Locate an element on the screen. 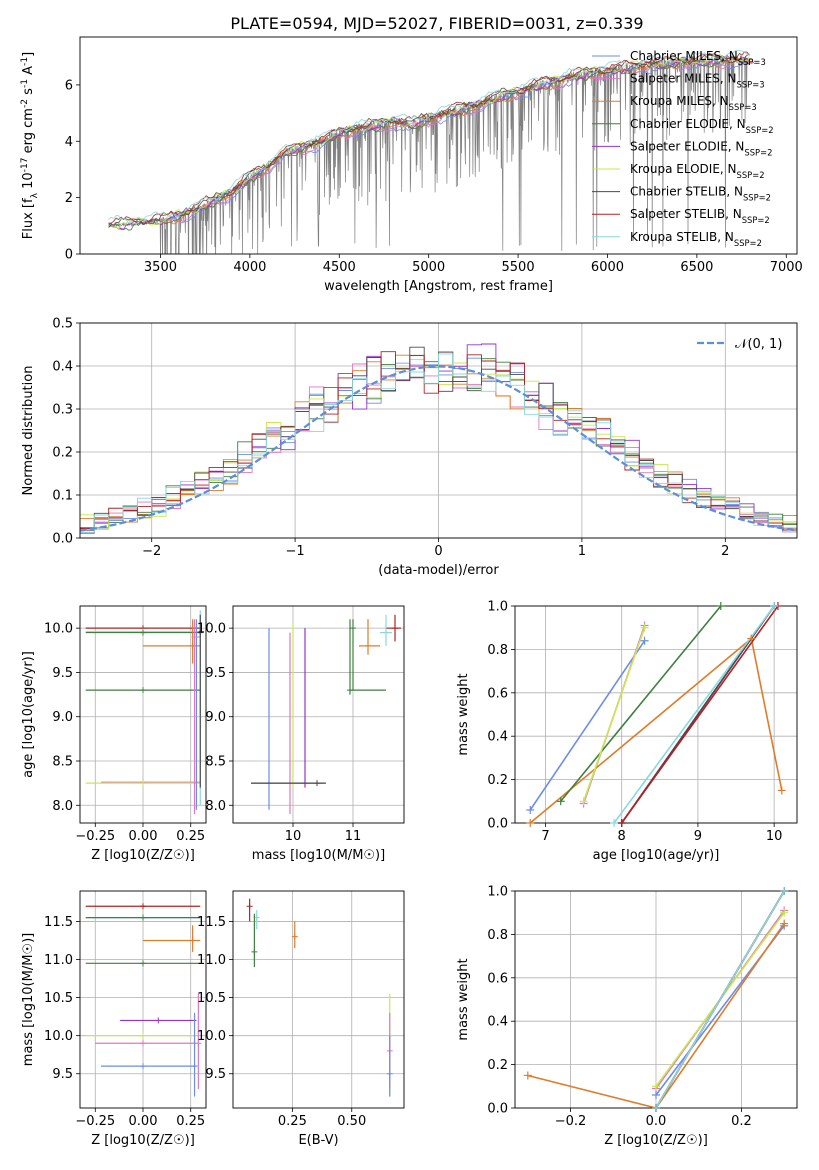  legend-entry: Chabrier MILES, NSSP=3 is located at coordinates (698, 58).